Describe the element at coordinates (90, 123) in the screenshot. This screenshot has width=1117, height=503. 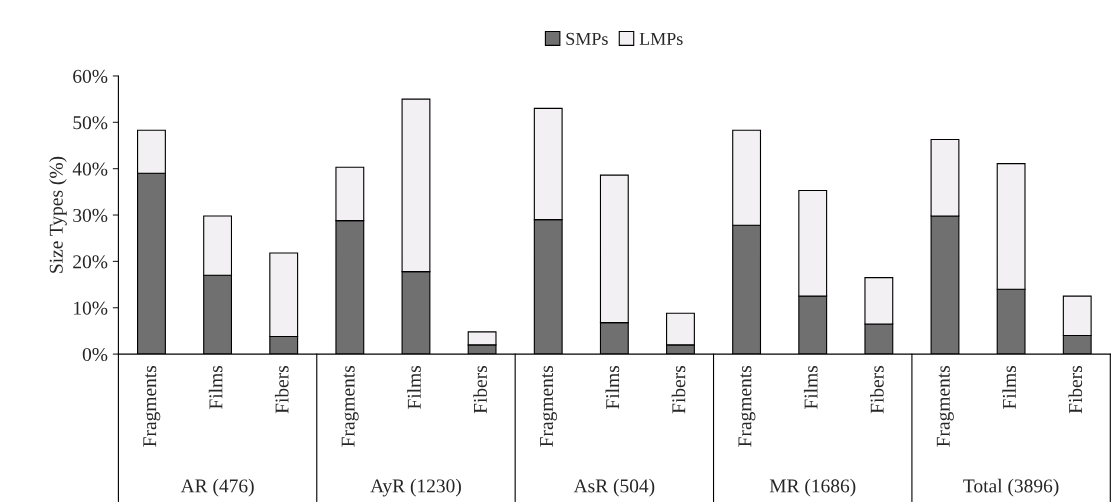
I see `y-tick-label: 50%` at that location.